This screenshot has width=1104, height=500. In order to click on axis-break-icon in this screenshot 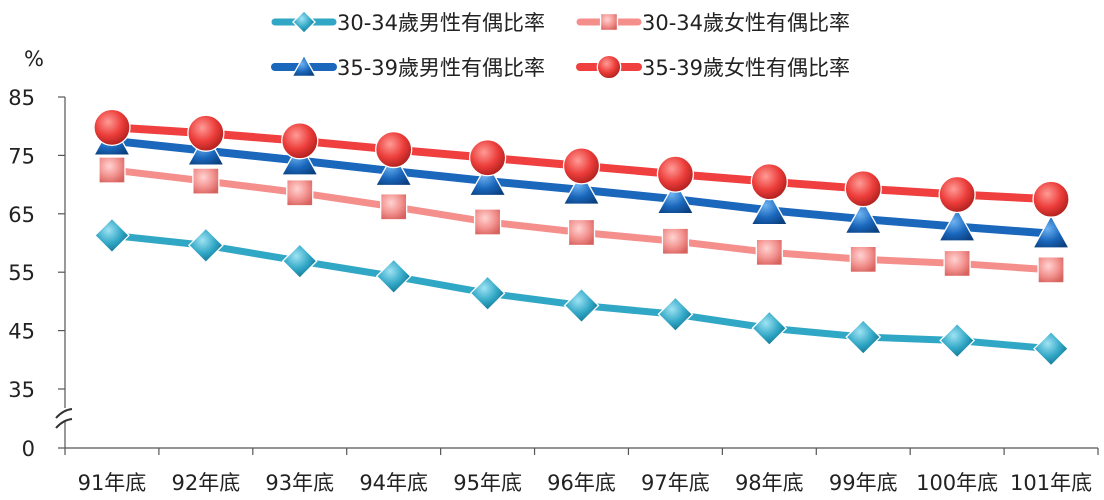, I will do `click(65, 418)`.